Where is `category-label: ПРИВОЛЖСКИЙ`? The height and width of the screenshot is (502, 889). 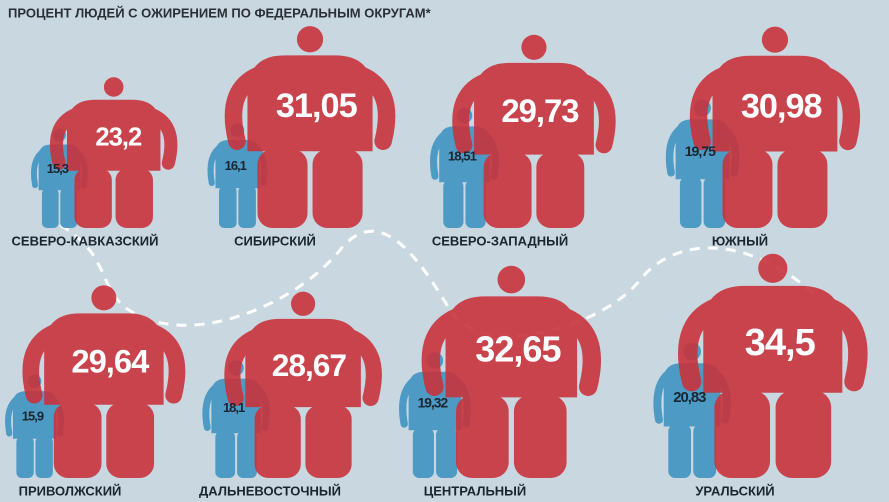 category-label: ПРИВОЛЖСКИЙ is located at coordinates (70, 490).